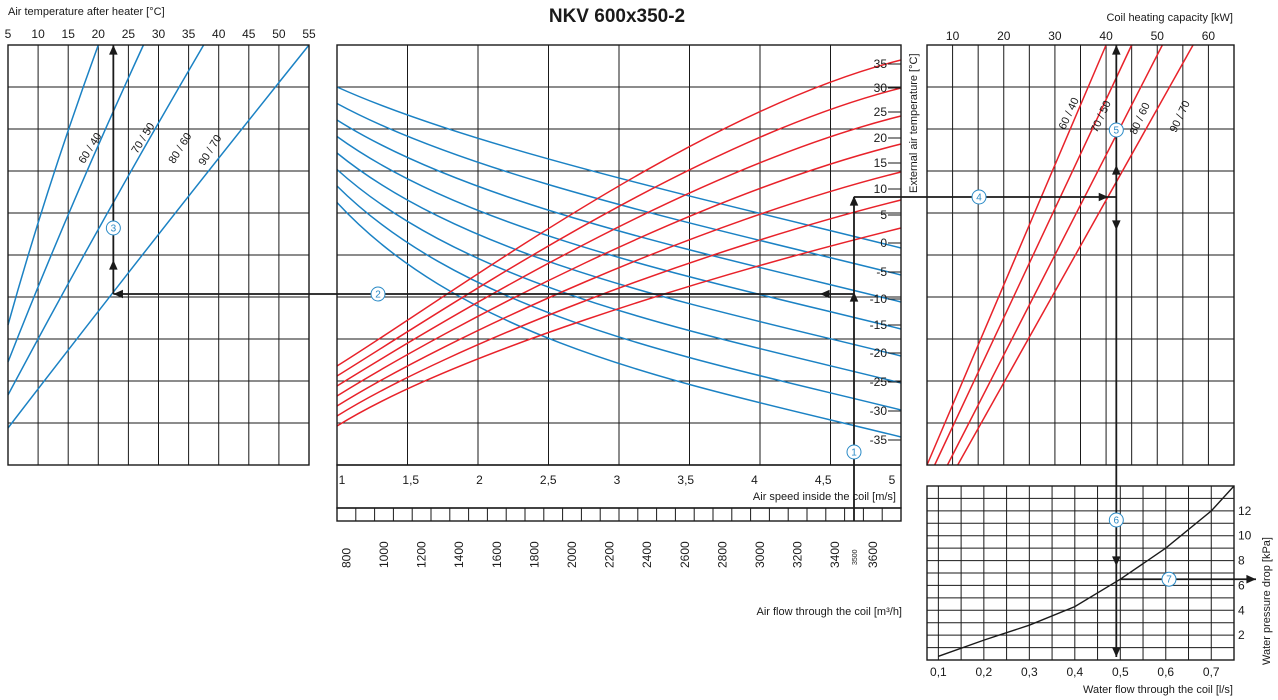  I want to click on step-marker: 5, so click(1116, 130).